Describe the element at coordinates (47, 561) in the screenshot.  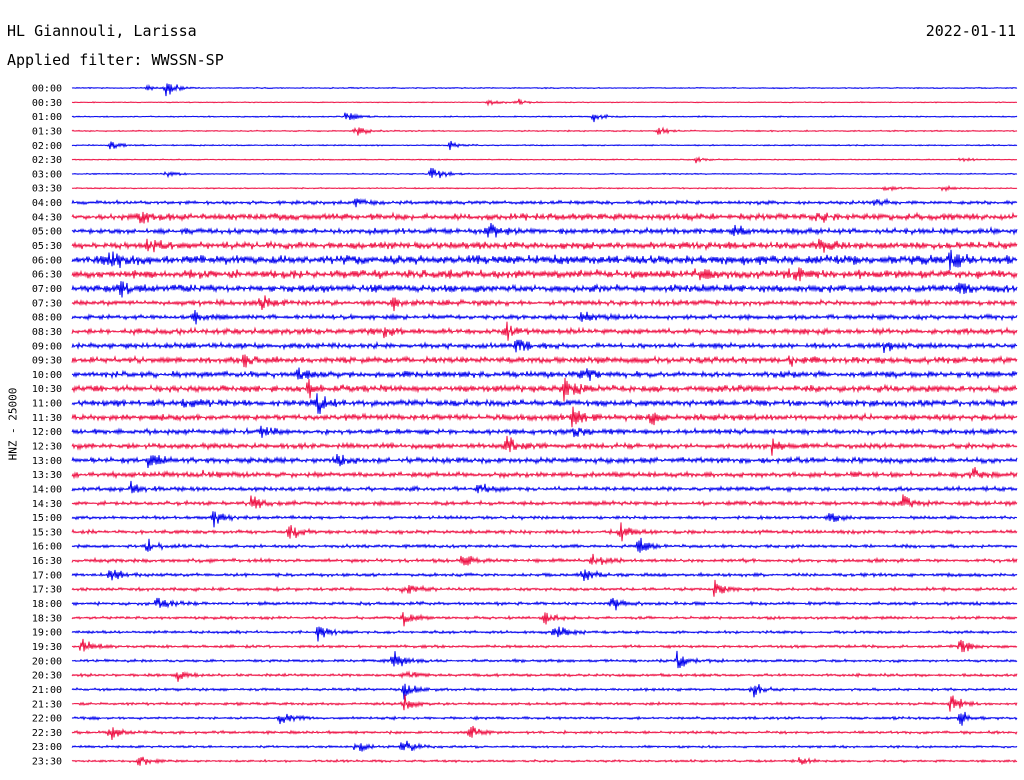
I see `time-label-1630: 16:30` at that location.